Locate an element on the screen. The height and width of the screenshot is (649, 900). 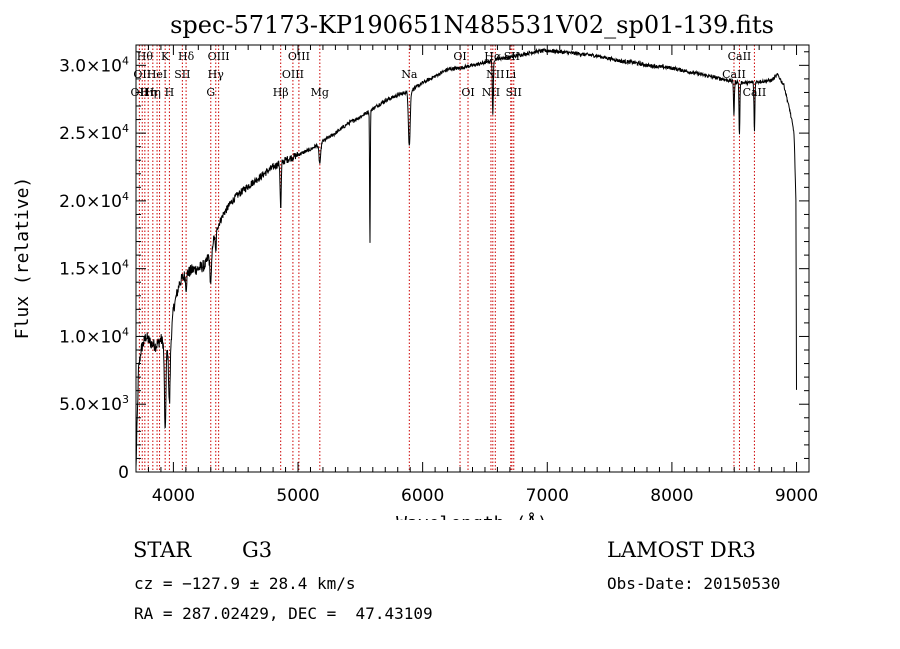
y-tick-label: 2.0×10⁴ is located at coordinates (94, 201).